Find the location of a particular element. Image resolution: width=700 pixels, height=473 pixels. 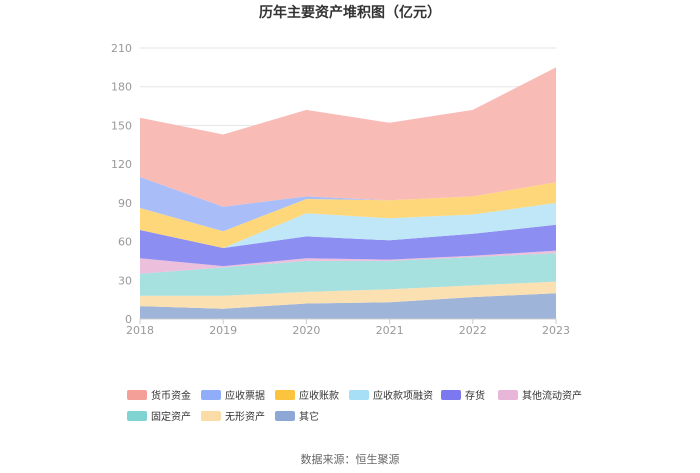

area-应收款项融资: 应收款项融资 is located at coordinates (348, 225).